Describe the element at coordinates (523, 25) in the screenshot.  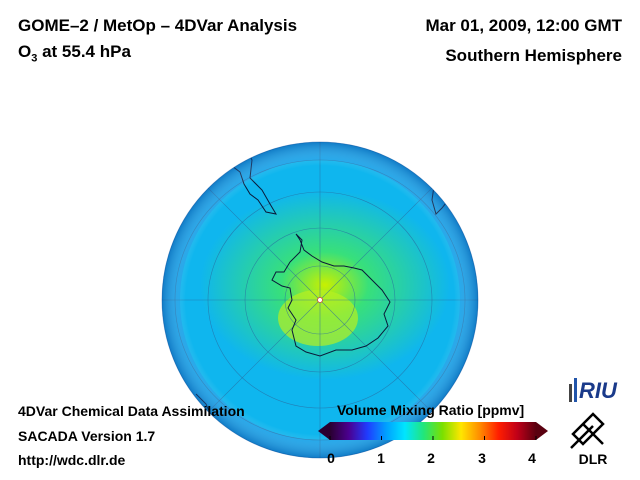
I see `datetime-label: Mar 01, 2009, 12:00 GMT` at that location.